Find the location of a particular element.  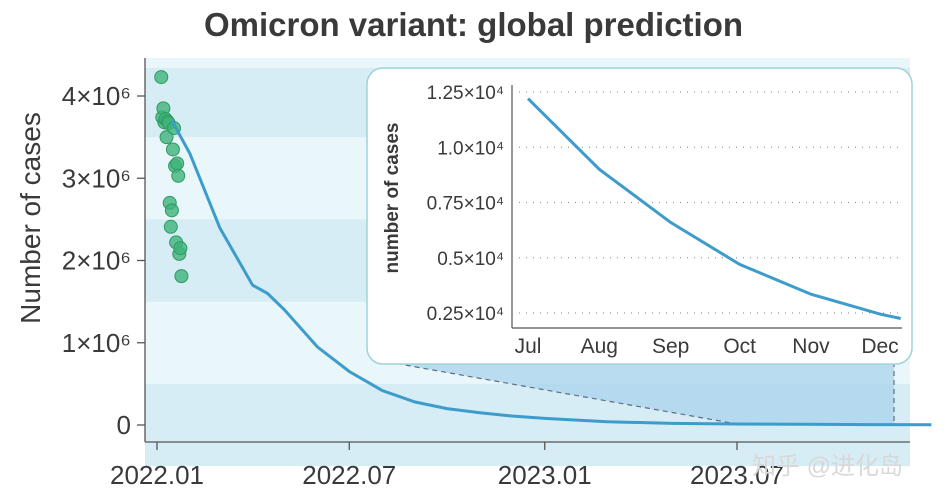

x-tick-label: 2022.01 is located at coordinates (157, 475).